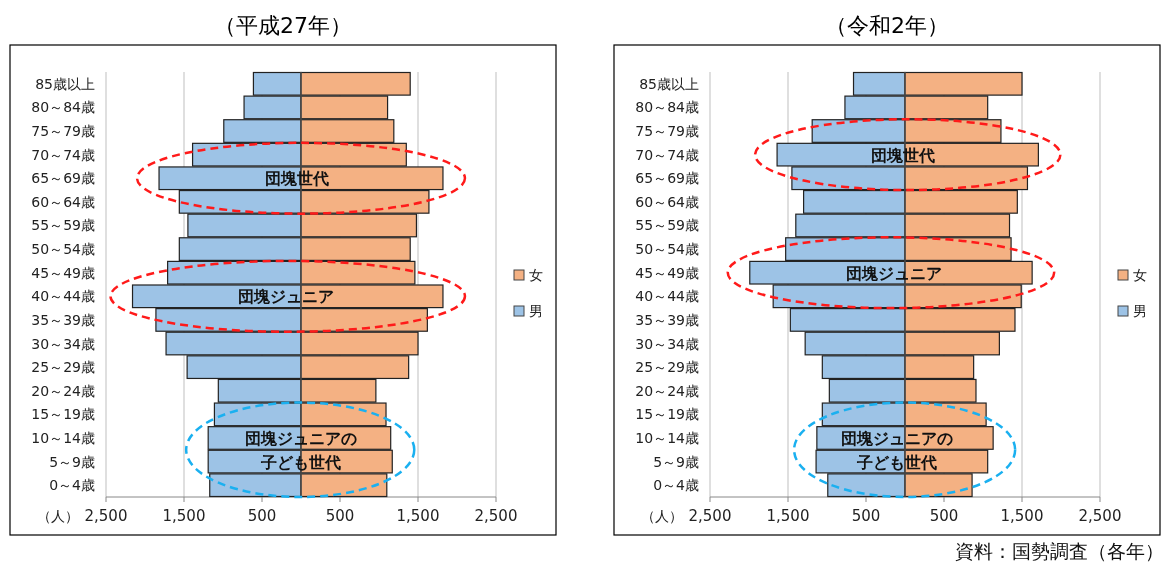 This screenshot has height=564, width=1171. What do you see at coordinates (286, 297) in the screenshot?
I see `annotation: 団塊ジュニア` at bounding box center [286, 297].